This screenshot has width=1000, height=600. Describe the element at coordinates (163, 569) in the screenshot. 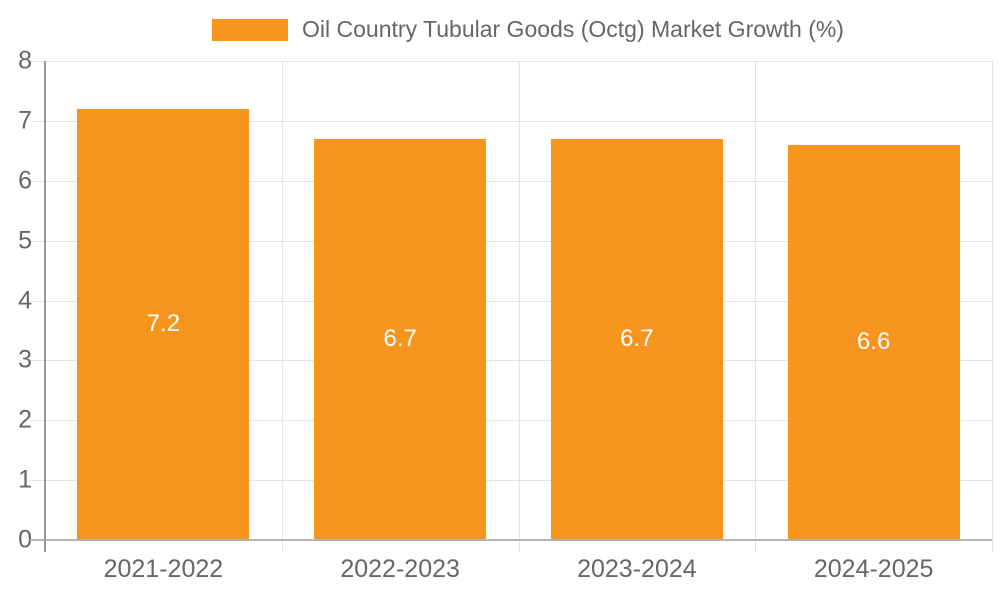

I see `x-tick-label: 2021-2022` at that location.